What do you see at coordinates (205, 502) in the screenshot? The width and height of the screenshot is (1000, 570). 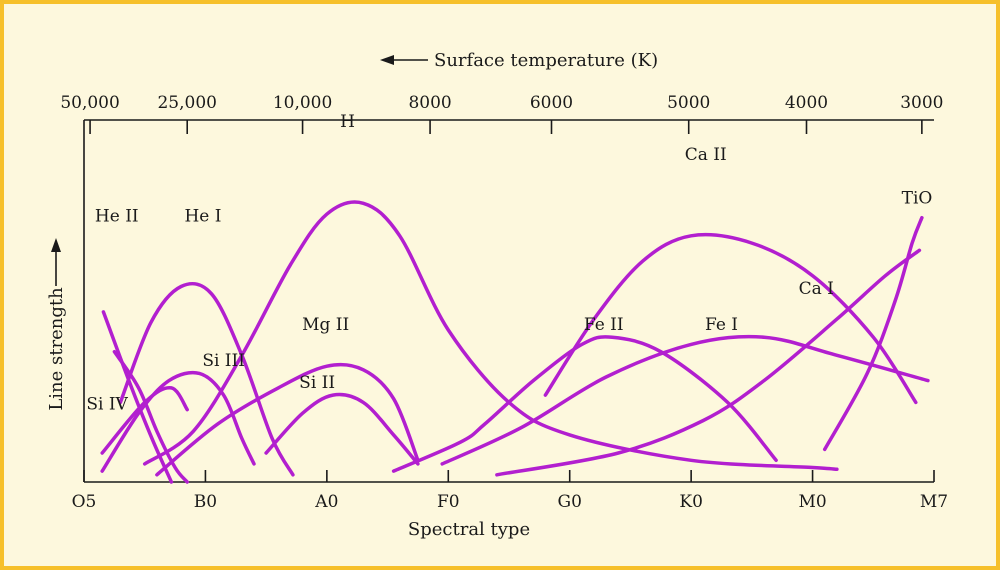 I see `x-tick-label: B0` at bounding box center [205, 502].